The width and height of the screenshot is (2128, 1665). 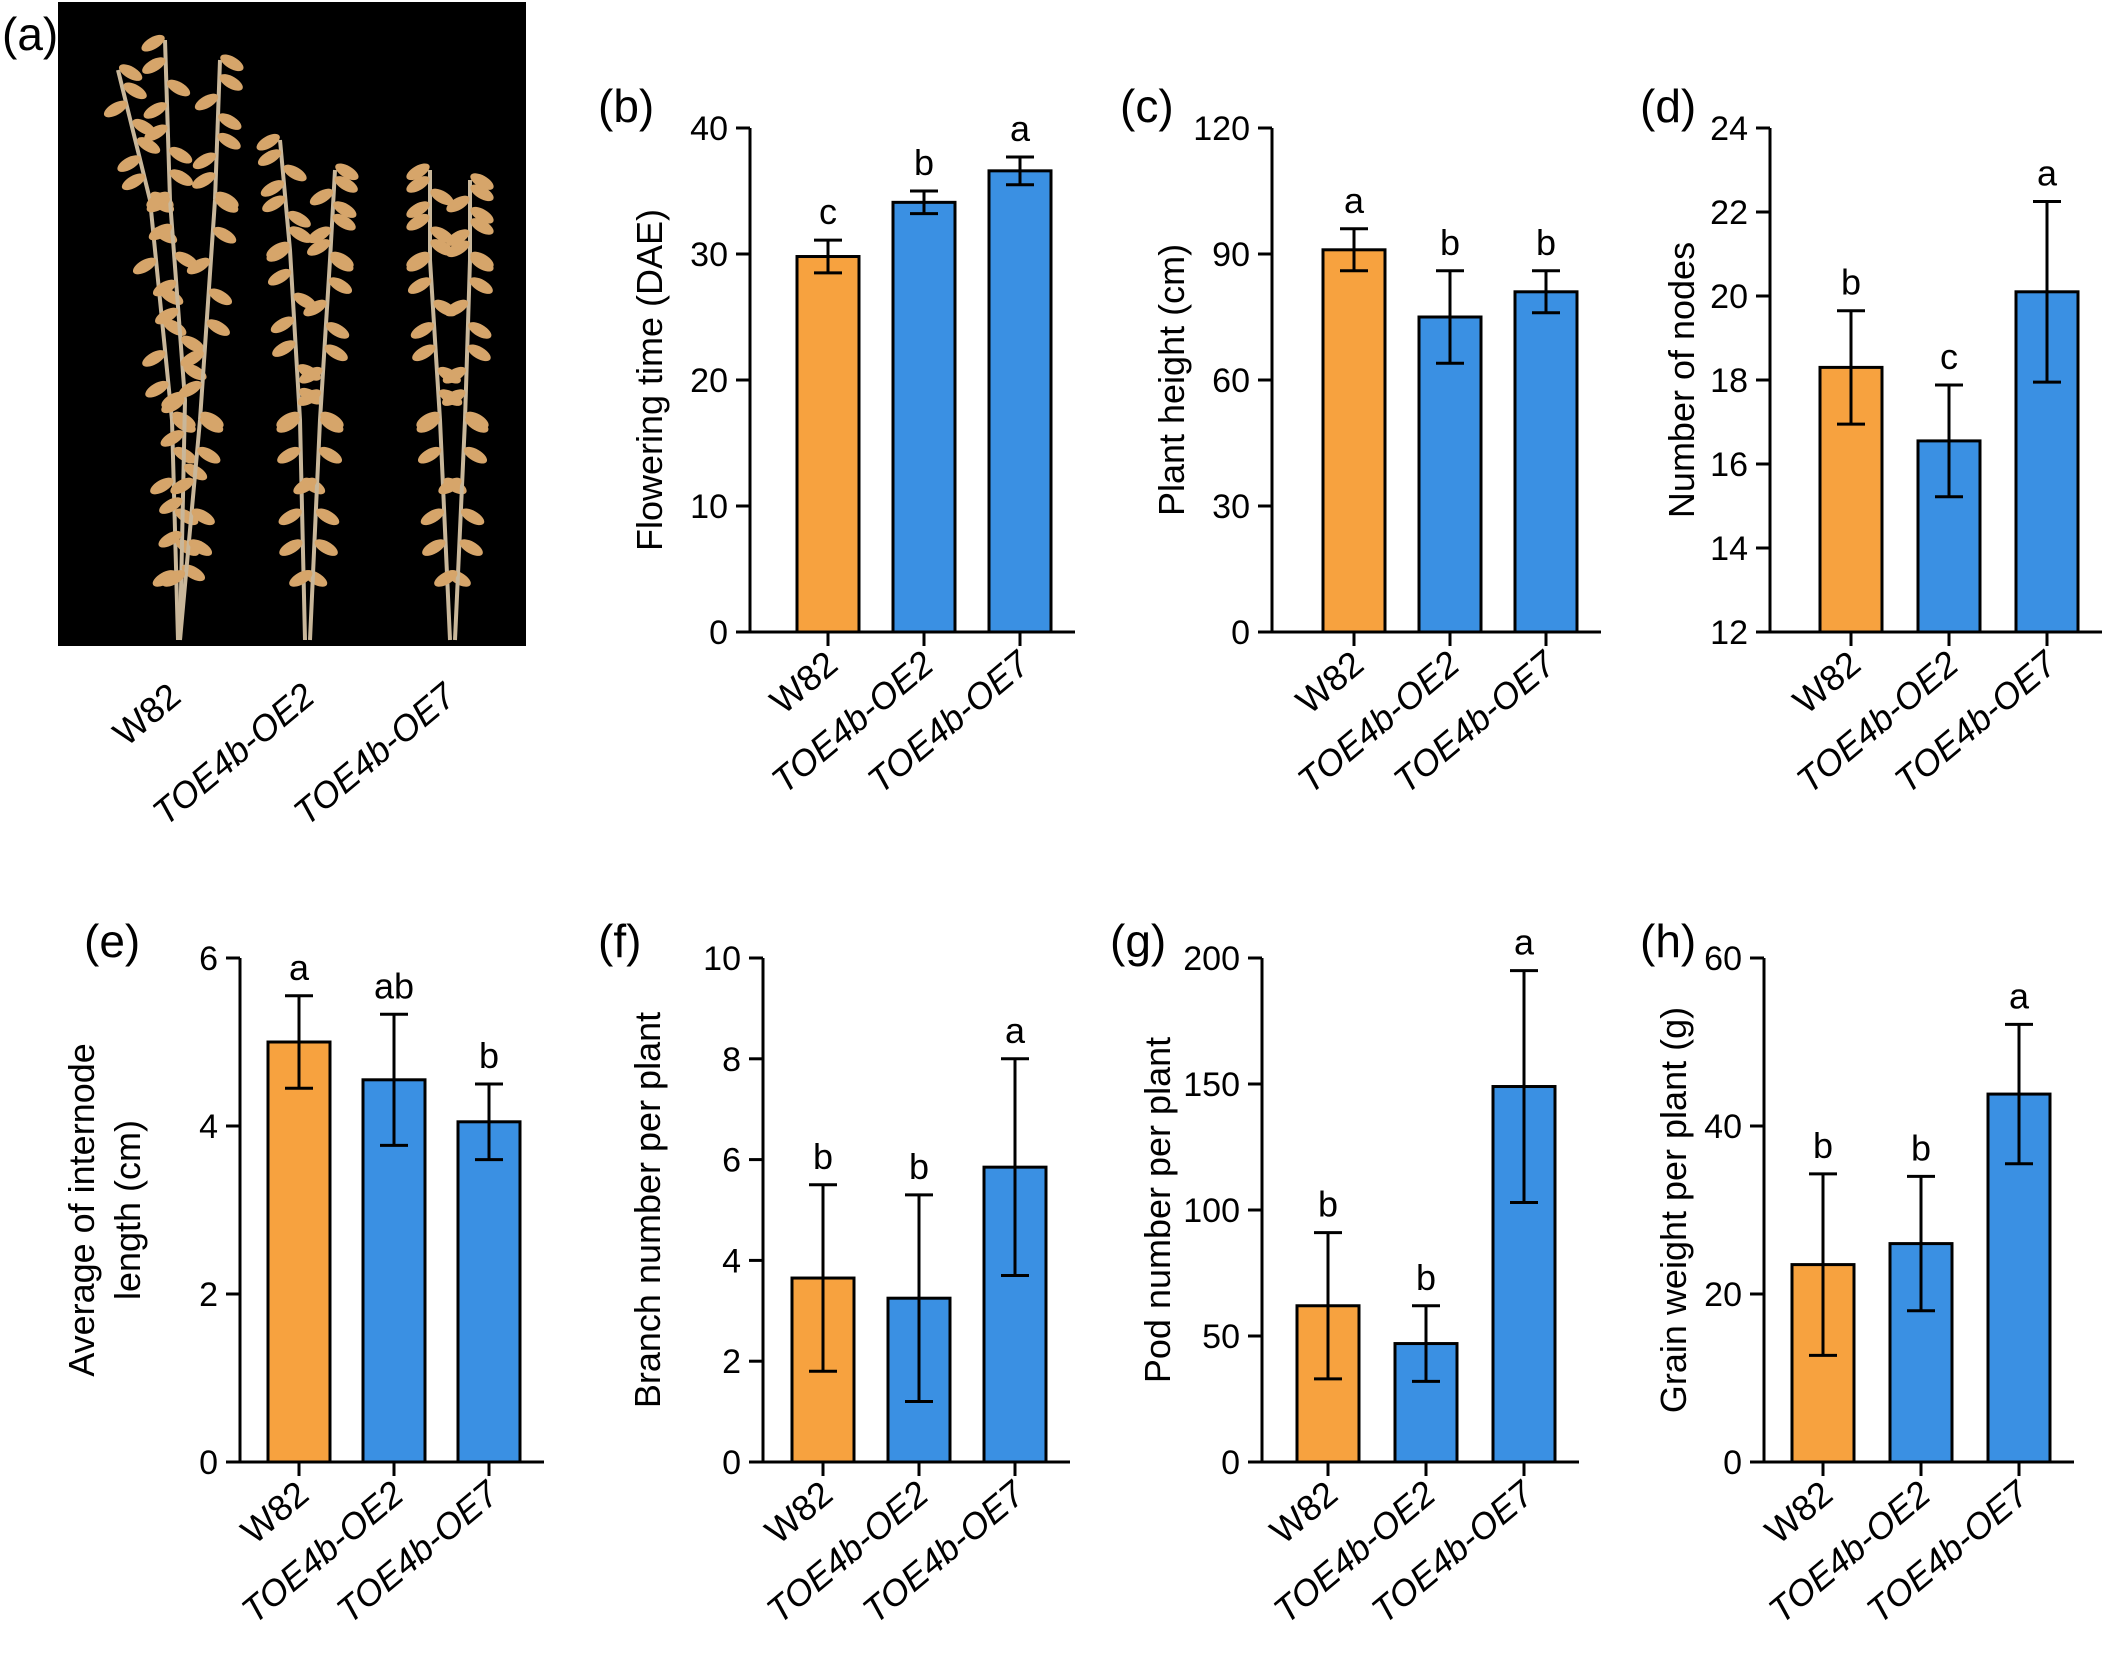 I want to click on y-tick-label: 30, so click(x=709, y=255).